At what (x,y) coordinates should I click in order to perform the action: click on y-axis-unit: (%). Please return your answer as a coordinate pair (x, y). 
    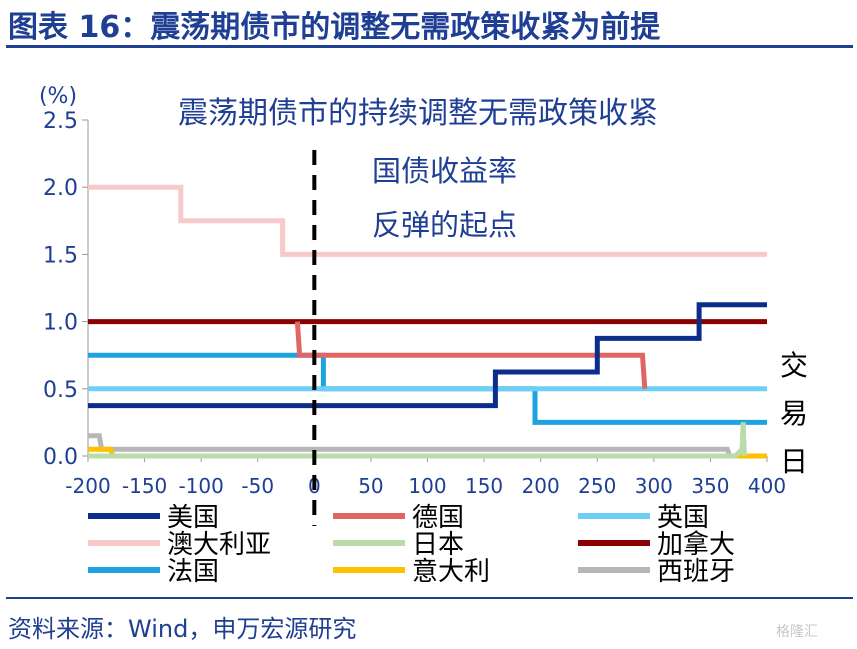
    Looking at the image, I should click on (58, 96).